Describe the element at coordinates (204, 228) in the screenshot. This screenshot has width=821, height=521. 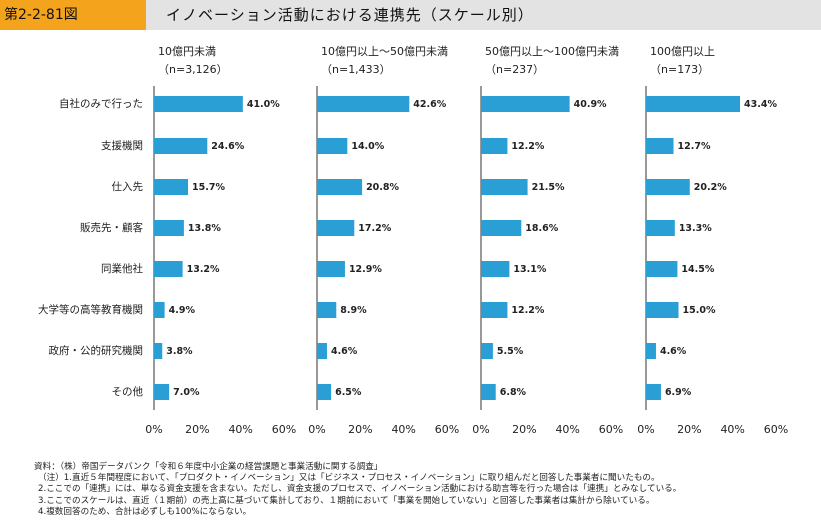
I see `bar-value-label: 13.8%` at that location.